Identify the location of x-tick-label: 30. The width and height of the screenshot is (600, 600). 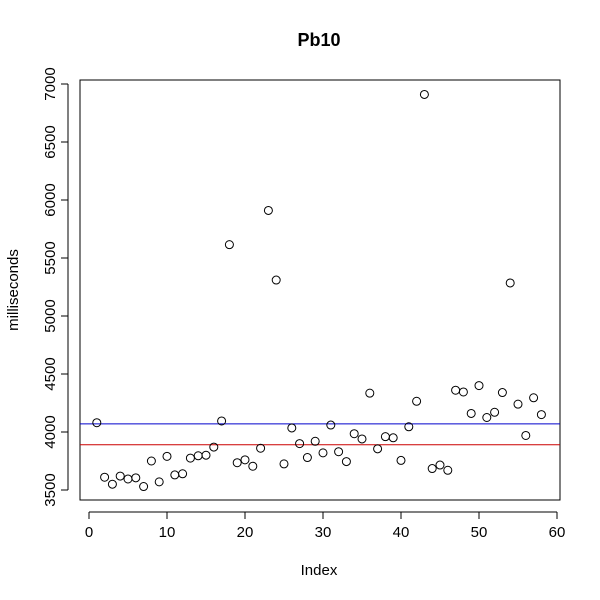
(323, 532).